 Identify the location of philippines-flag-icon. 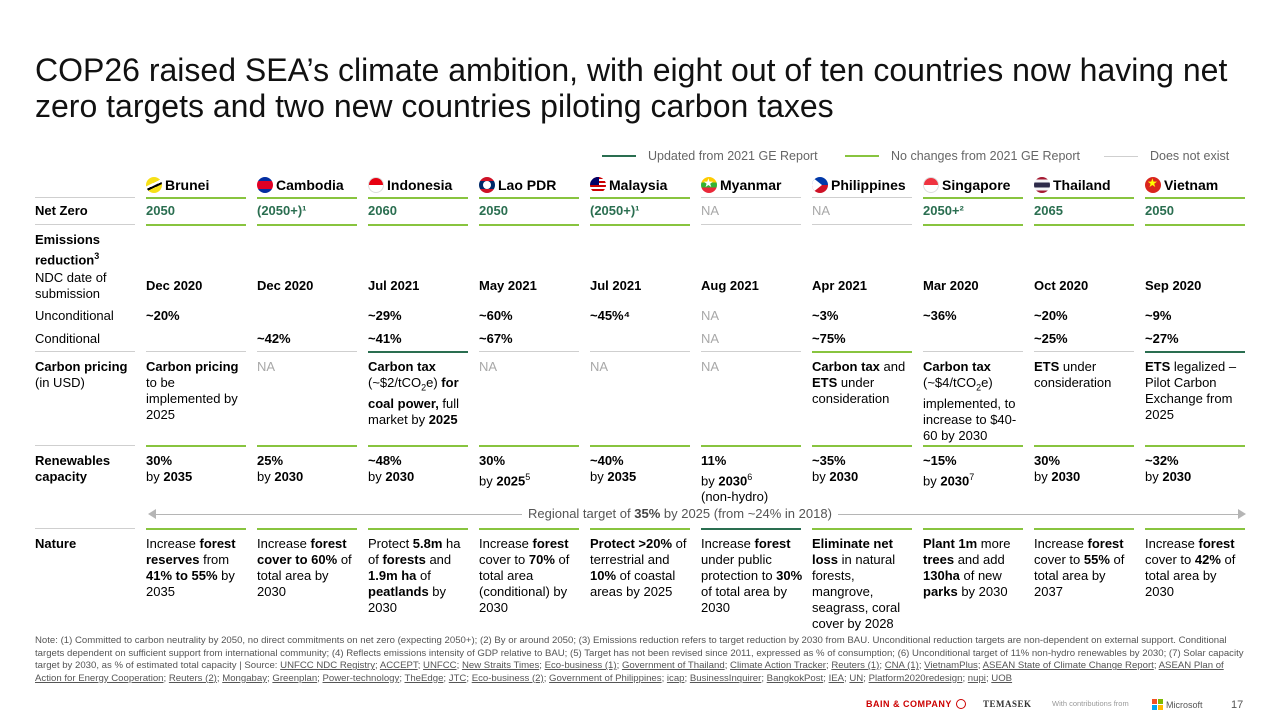
(820, 185).